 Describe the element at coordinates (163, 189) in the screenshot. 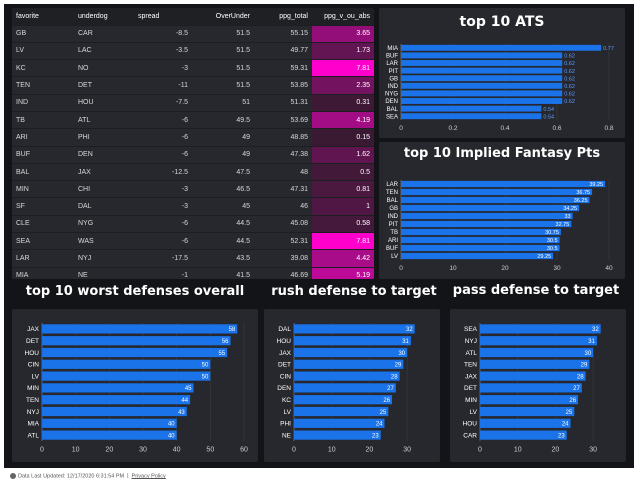

I see `cell-spread: -3` at that location.